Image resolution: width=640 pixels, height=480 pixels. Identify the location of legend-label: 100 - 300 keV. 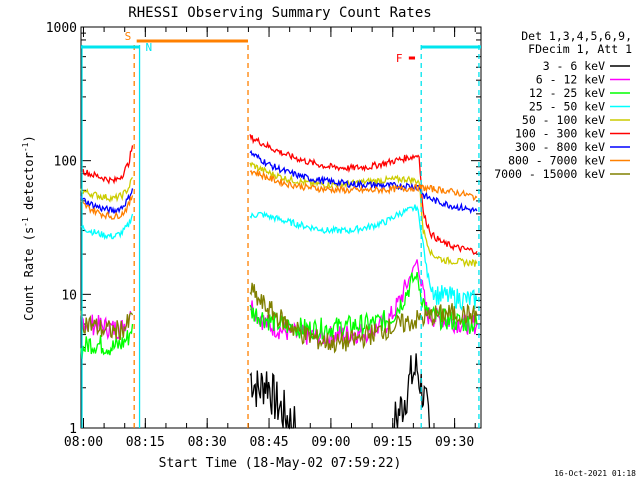
(560, 134).